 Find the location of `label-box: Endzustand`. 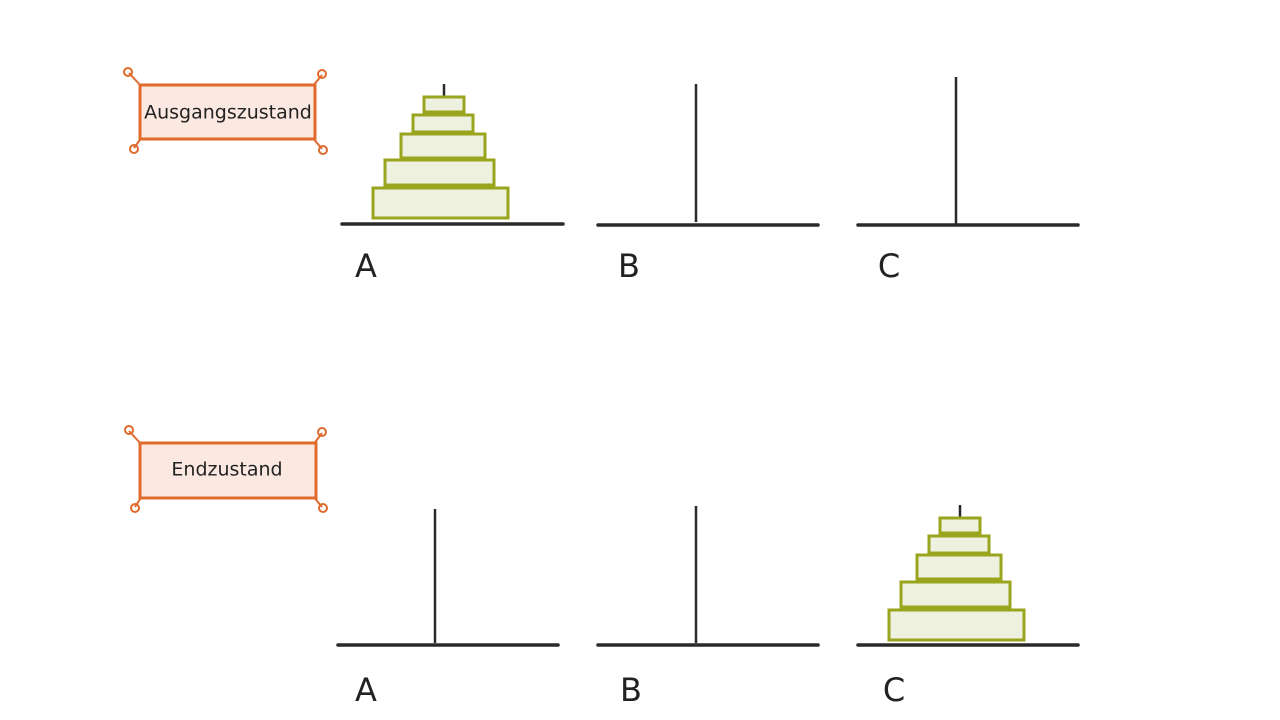

label-box: Endzustand is located at coordinates (226, 469).